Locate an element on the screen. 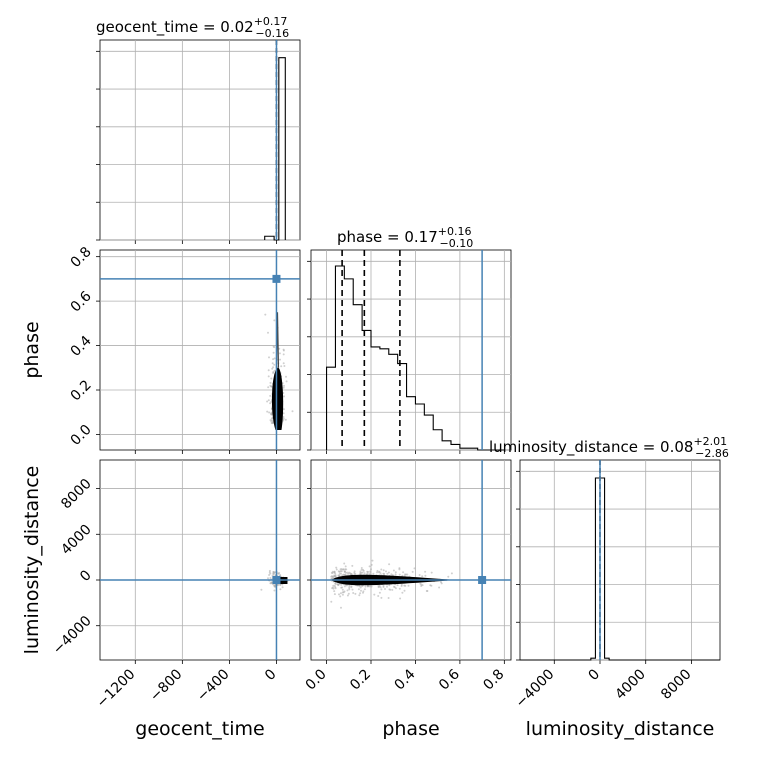 This screenshot has height=760, width=760. x-tick-label: 0.2 is located at coordinates (360, 679).